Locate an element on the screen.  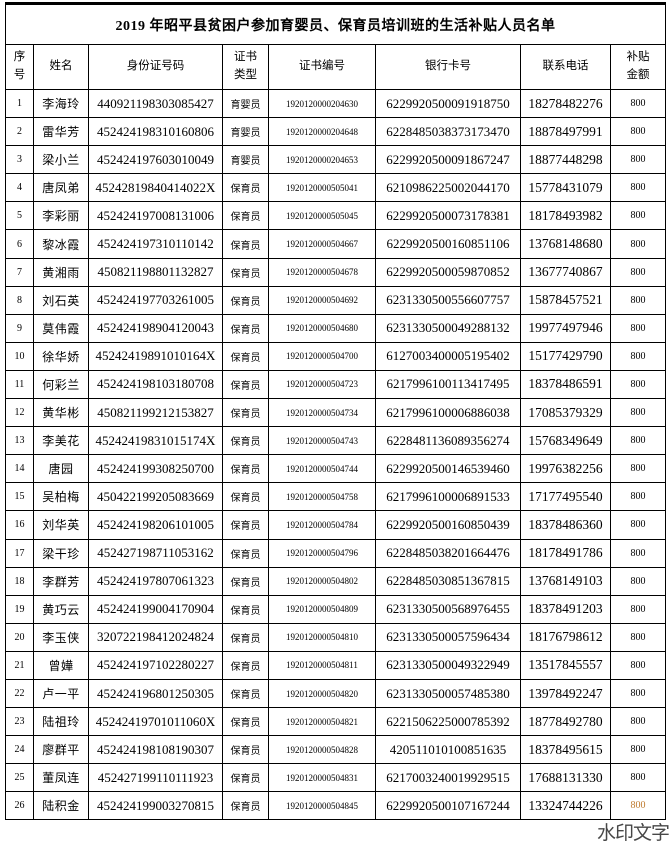
cell-cert_number: 1920120000504734 is located at coordinates (322, 413).